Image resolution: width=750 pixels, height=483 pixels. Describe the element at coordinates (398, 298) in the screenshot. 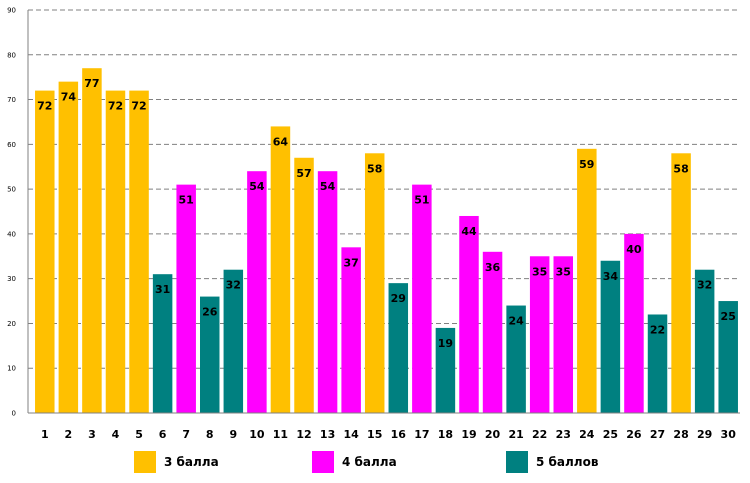

I see `data-label: 29` at that location.